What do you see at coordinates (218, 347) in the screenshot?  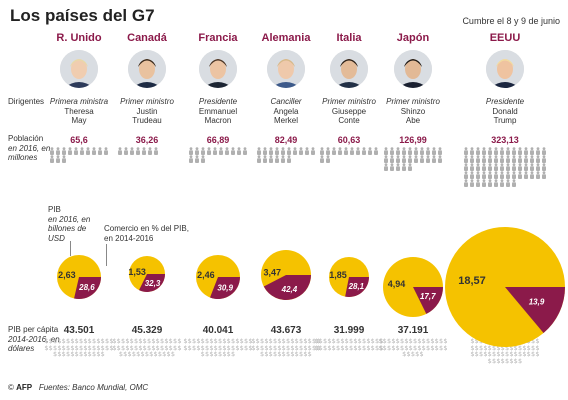 I see `dollar-pictogram: $$$$$$$$$$$$$$$$$$$$$$$$$$$$$$$$$$$$$$$$` at bounding box center [218, 347].